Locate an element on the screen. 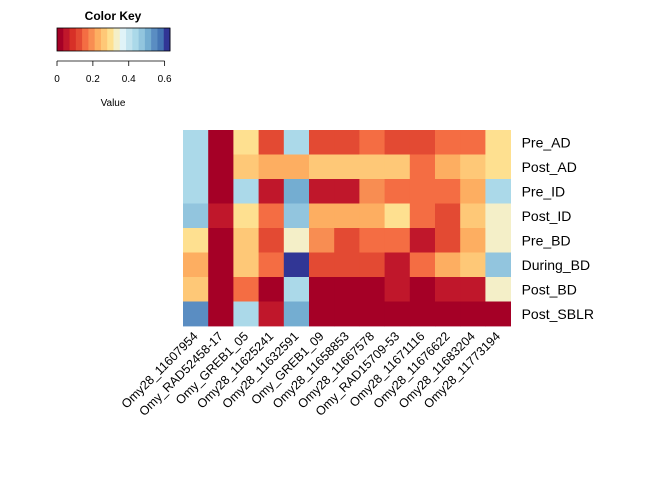  row-label: Post_SBLR is located at coordinates (558, 314).